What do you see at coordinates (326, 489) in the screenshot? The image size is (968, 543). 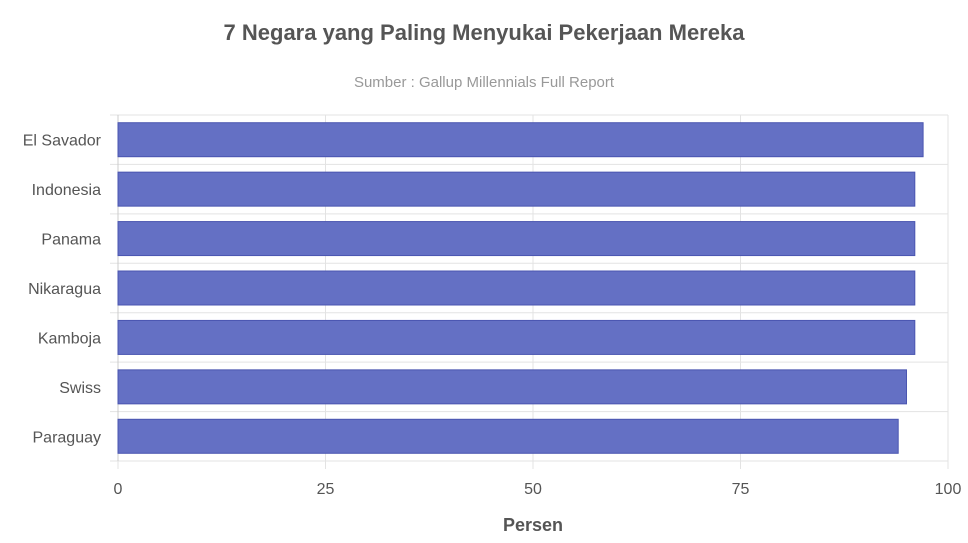 I see `x-tick-label: 25` at bounding box center [326, 489].